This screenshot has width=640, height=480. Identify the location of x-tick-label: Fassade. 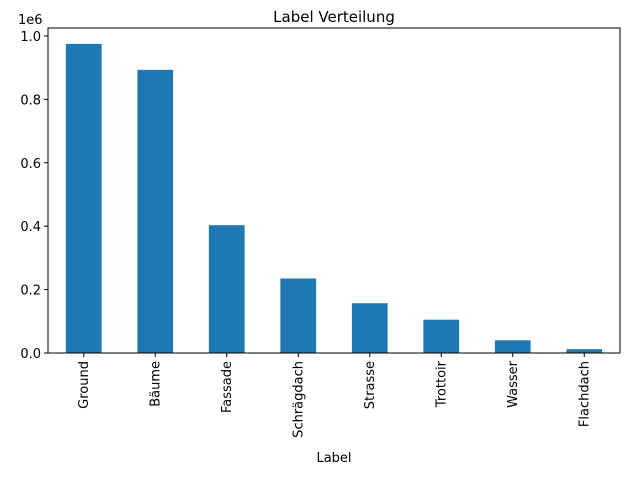
(227, 387).